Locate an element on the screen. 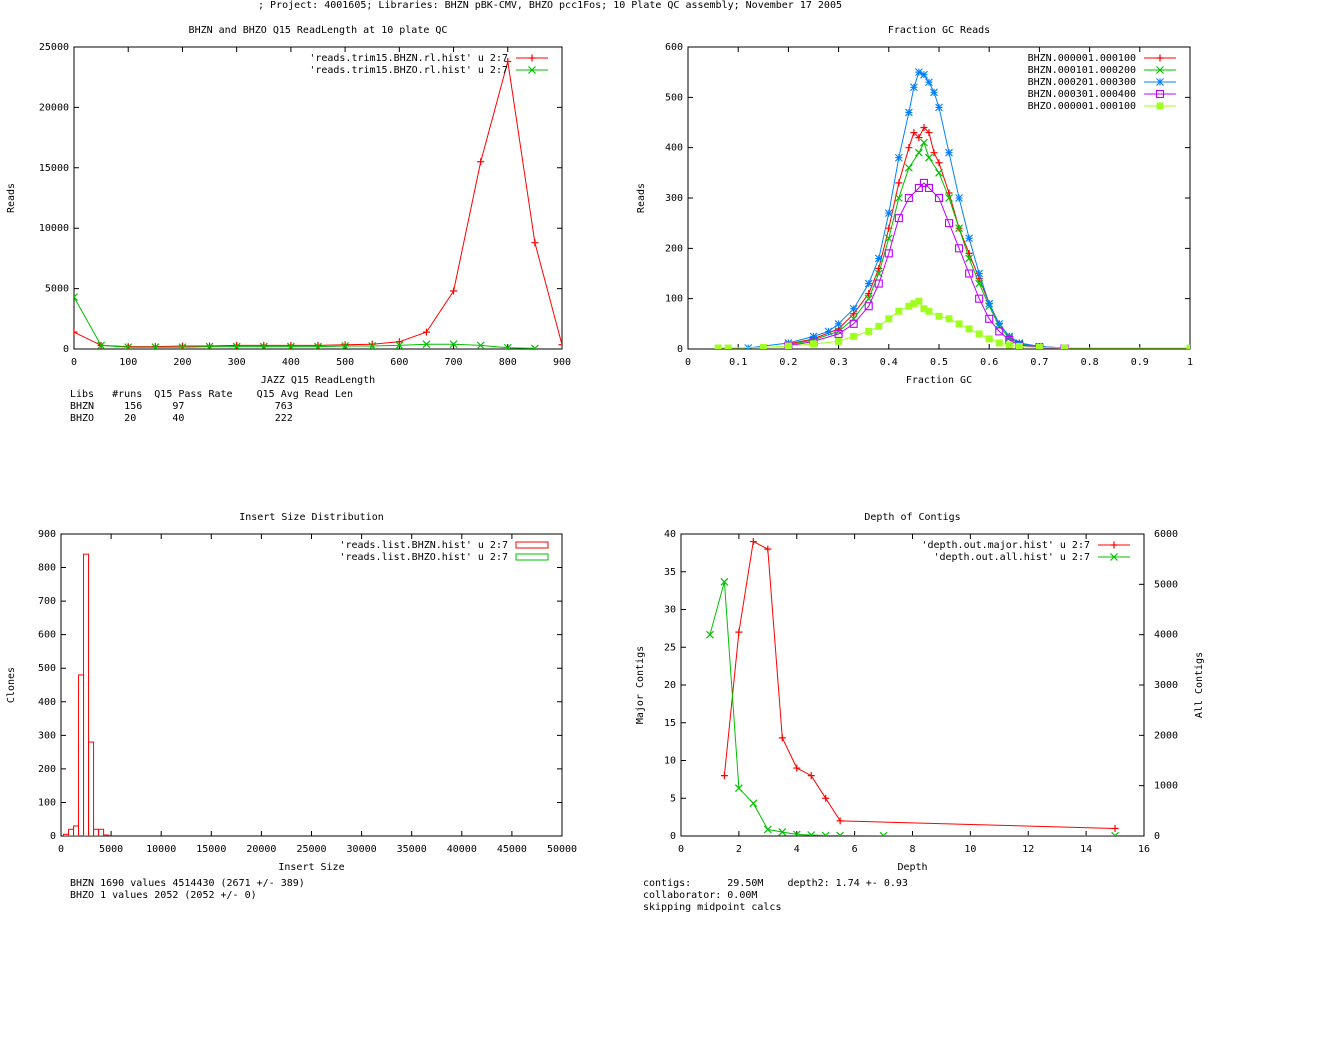  y-axis-label: Reads is located at coordinates (641, 198).